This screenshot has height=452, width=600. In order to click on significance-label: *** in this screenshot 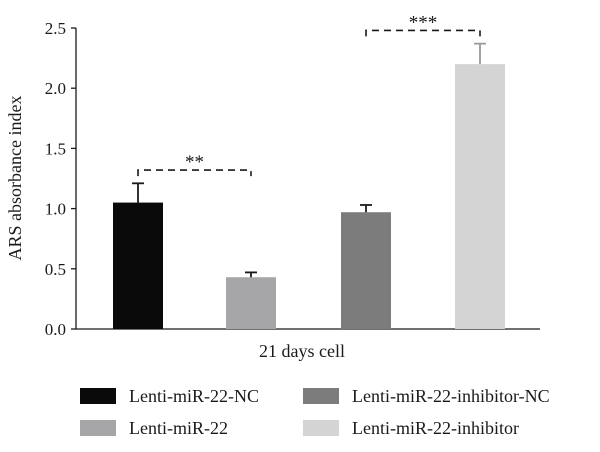, I will do `click(423, 22)`.